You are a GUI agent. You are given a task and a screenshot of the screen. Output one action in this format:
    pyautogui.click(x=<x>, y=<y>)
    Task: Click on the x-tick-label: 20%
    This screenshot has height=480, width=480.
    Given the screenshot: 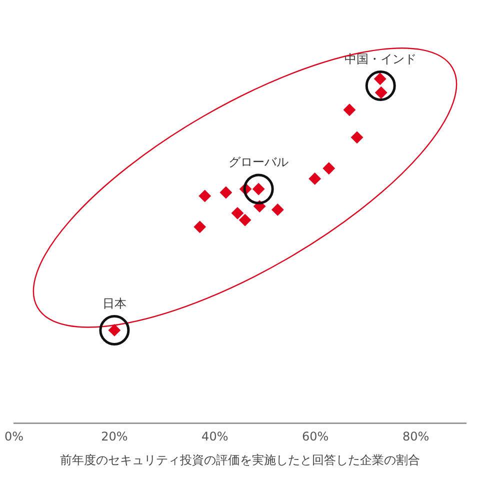 What is the action you would take?
    pyautogui.click(x=114, y=437)
    